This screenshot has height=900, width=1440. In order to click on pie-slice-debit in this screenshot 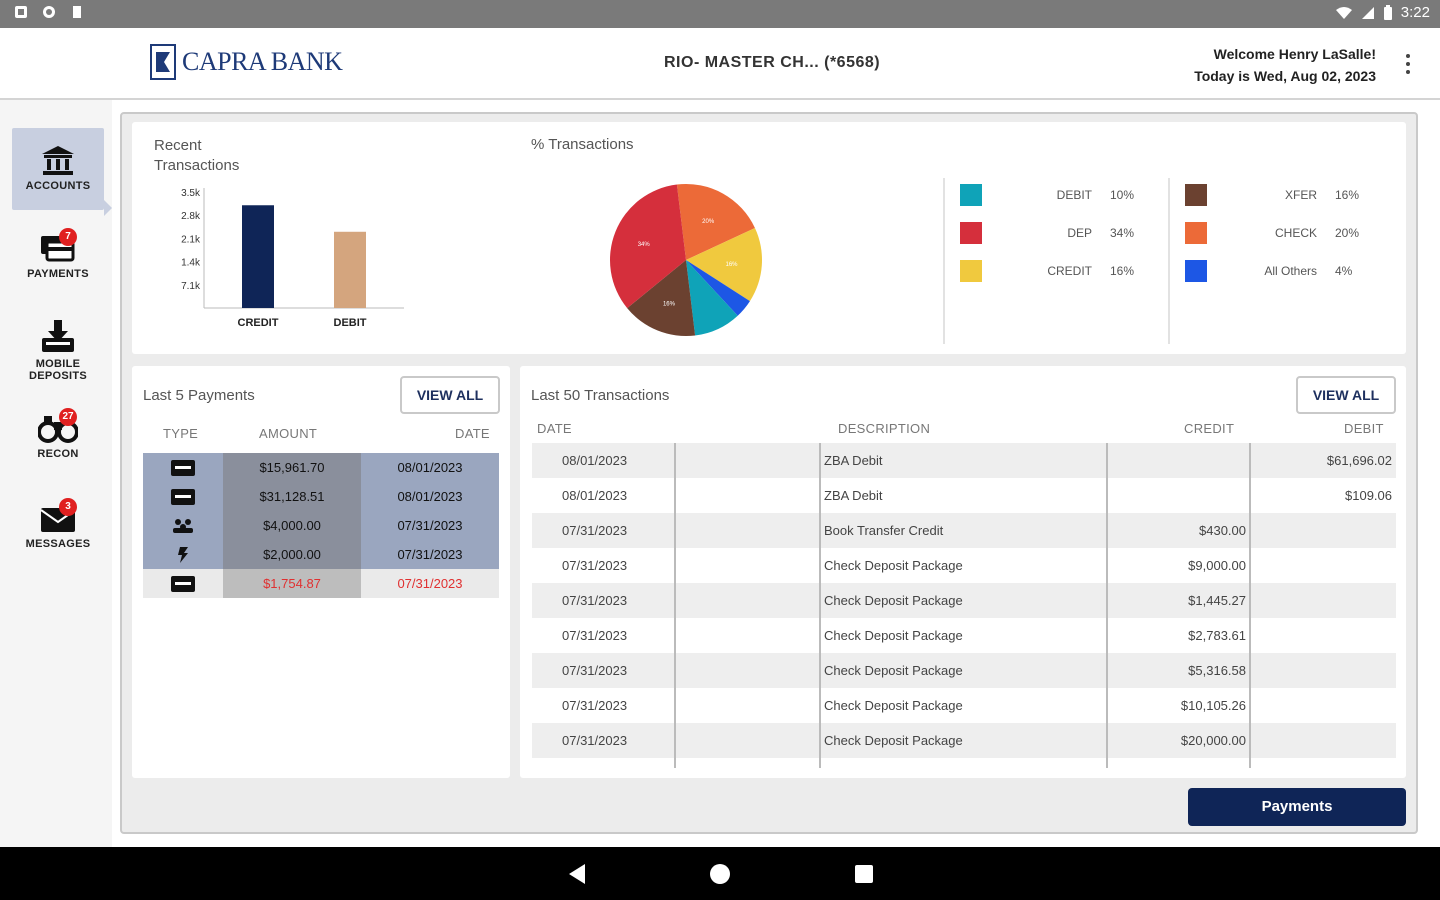, I will do `click(712, 298)`.